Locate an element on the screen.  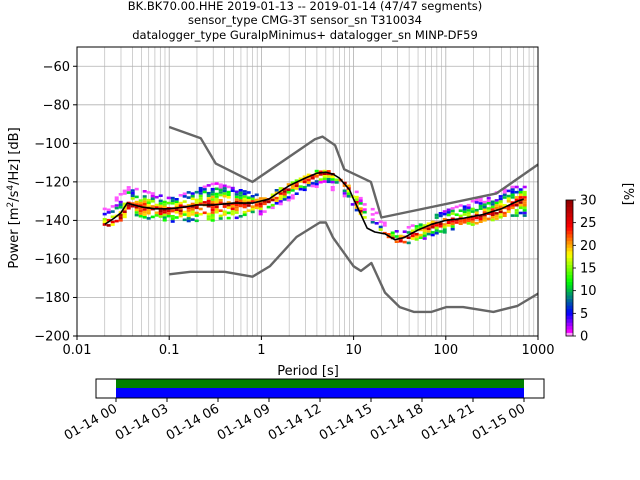
y-tick-label: −140 is located at coordinates (52, 221).